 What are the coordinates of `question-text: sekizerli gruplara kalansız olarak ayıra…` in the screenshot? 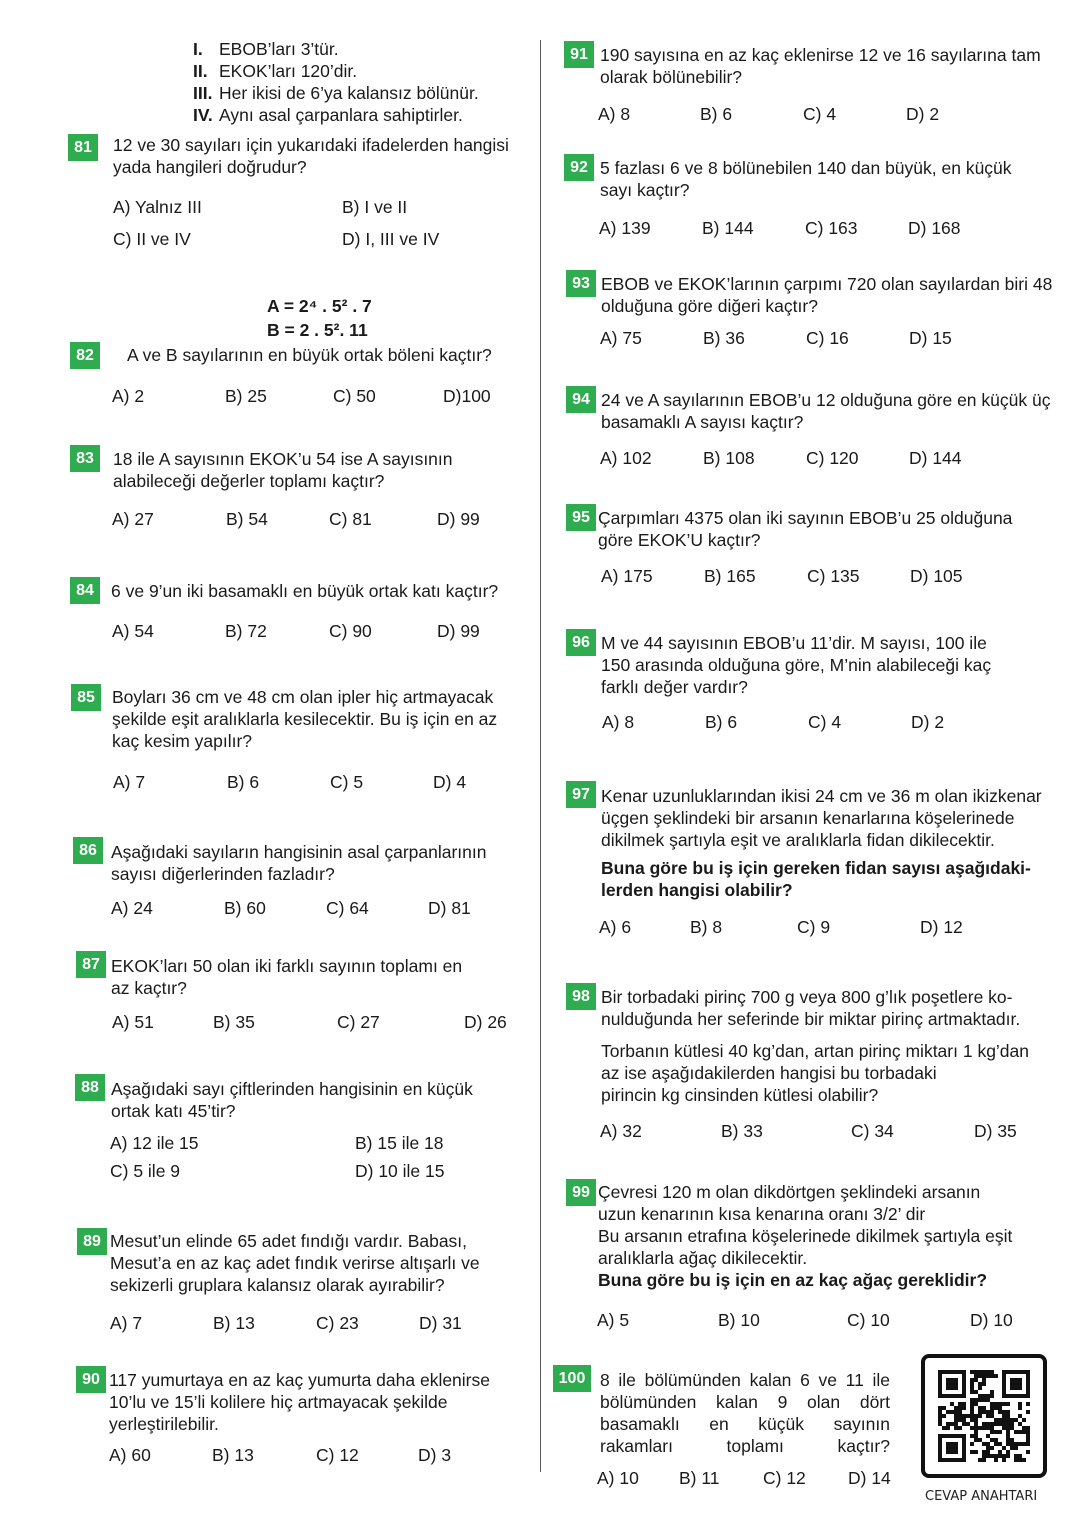 It's located at (277, 1285).